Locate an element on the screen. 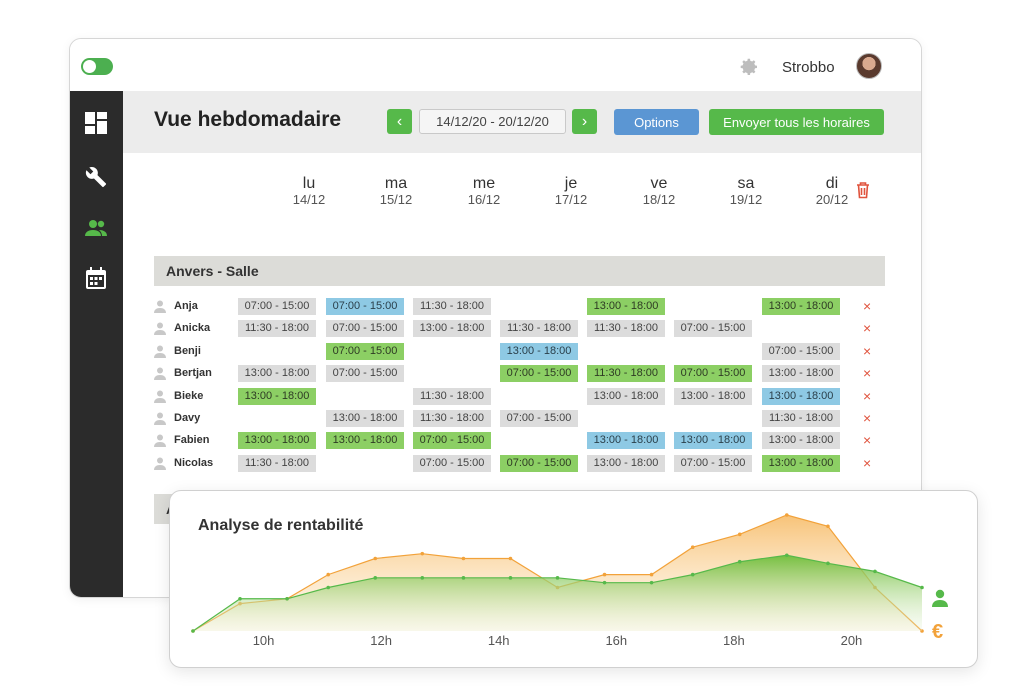 This screenshot has height=697, width=1024. employee-name: Davy is located at coordinates (187, 418).